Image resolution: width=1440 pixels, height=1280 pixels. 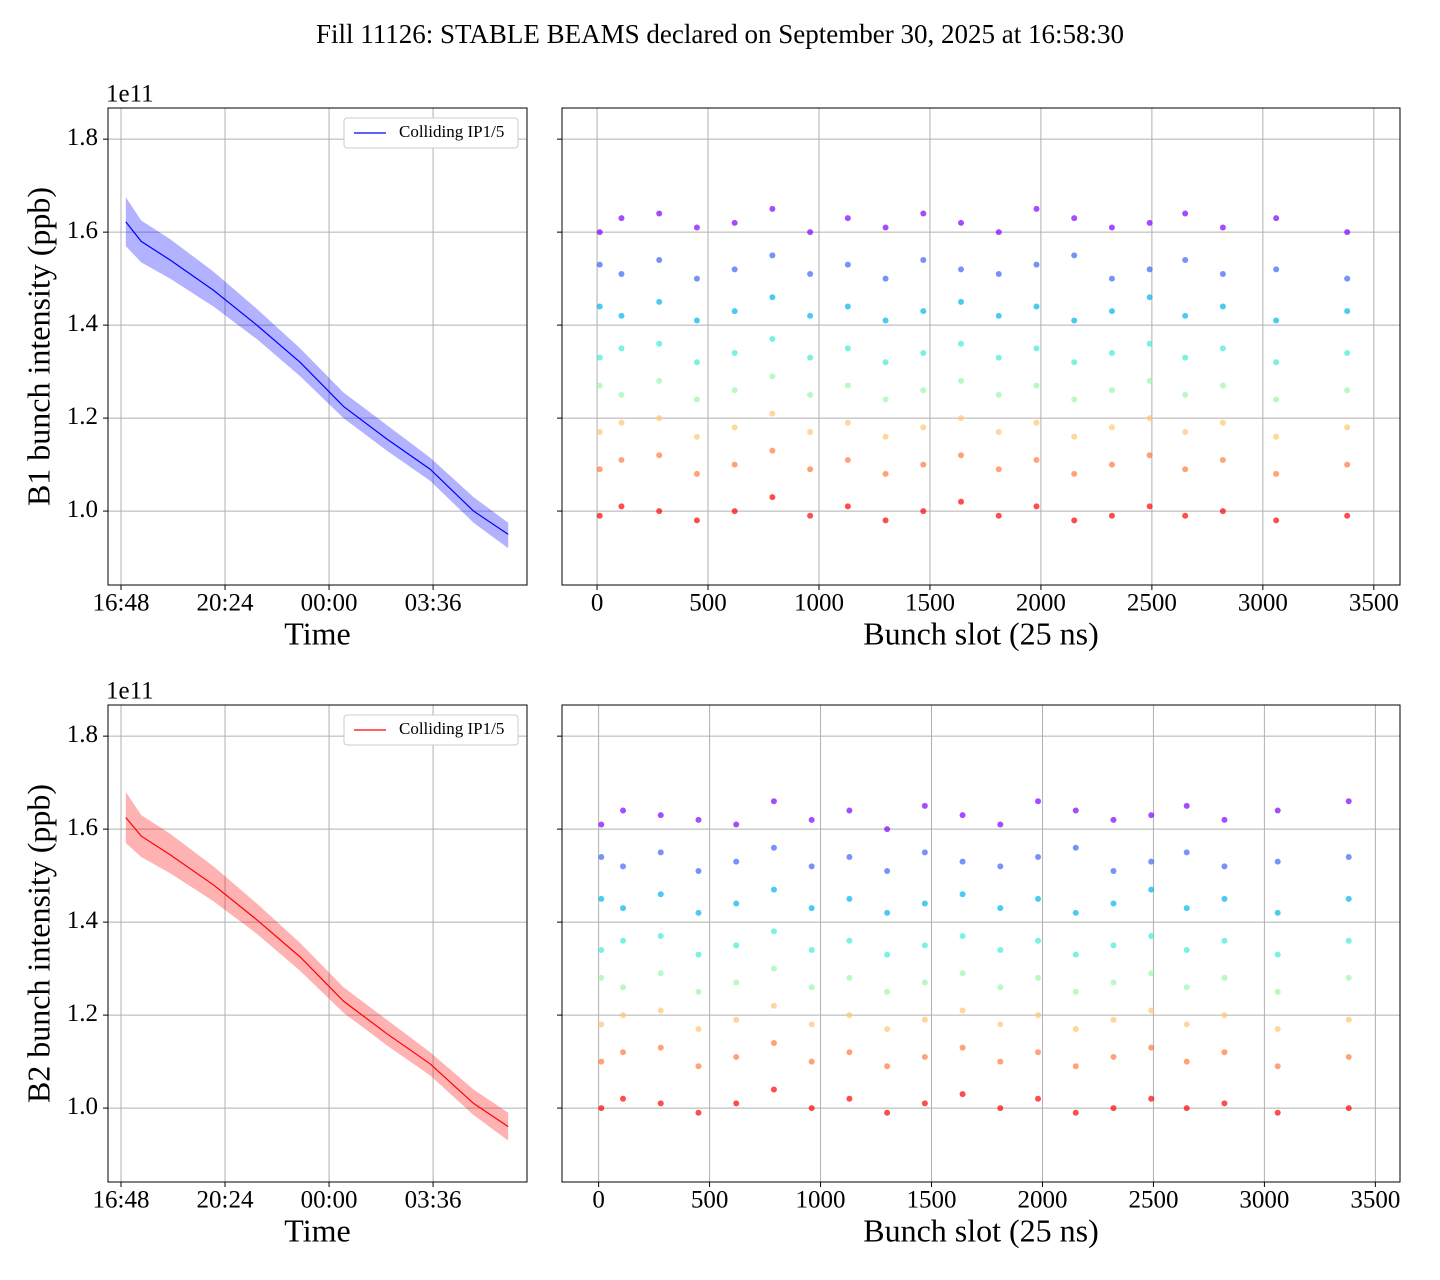 I want to click on y-tick-label: 1.6, so click(x=82, y=230).